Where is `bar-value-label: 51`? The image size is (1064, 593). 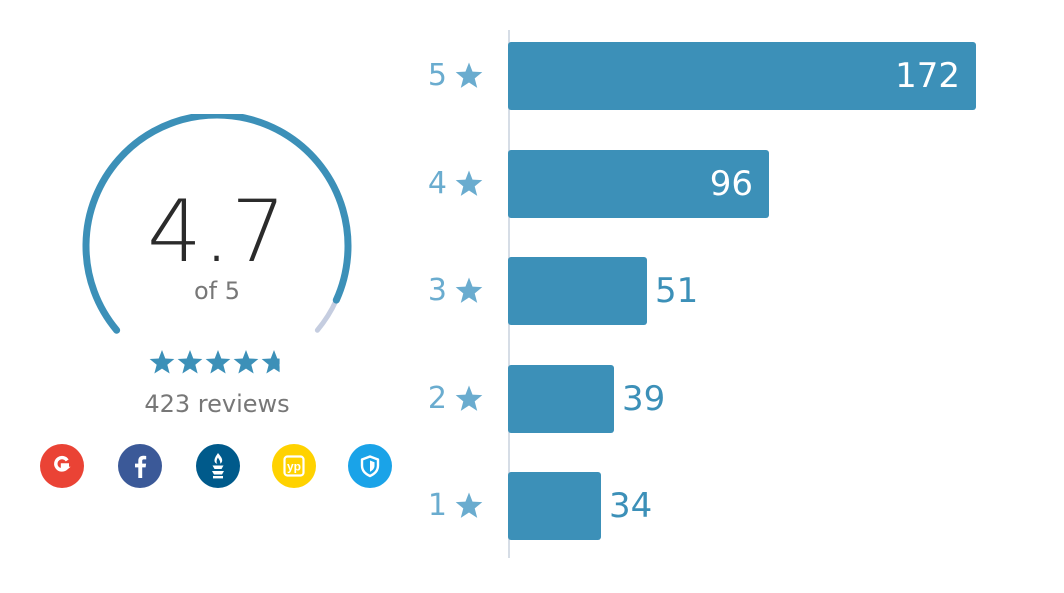
bar-value-label: 51 is located at coordinates (677, 291).